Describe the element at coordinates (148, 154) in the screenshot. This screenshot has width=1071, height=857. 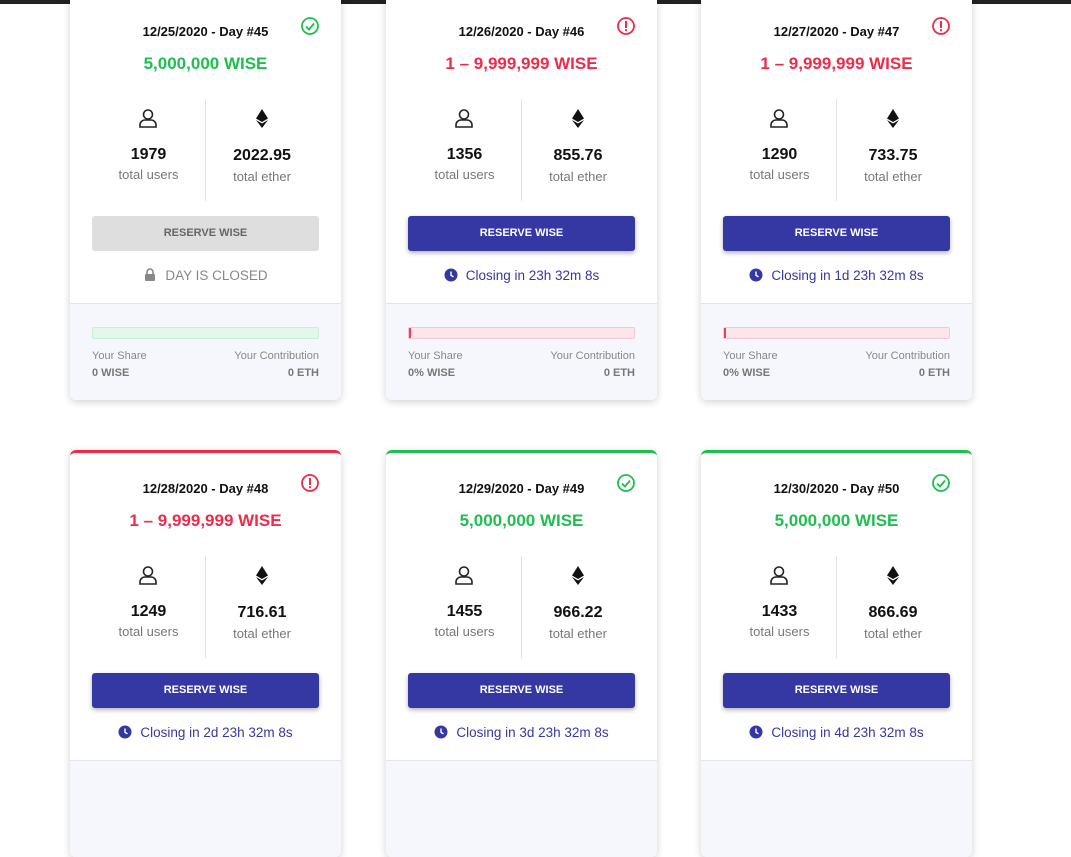
I see `users-count: 1979` at that location.